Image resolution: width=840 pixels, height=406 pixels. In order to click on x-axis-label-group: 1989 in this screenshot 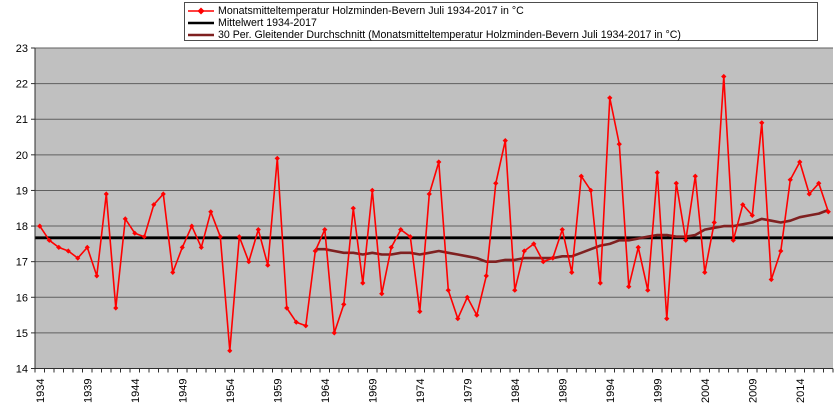, I will do `click(563, 391)`.